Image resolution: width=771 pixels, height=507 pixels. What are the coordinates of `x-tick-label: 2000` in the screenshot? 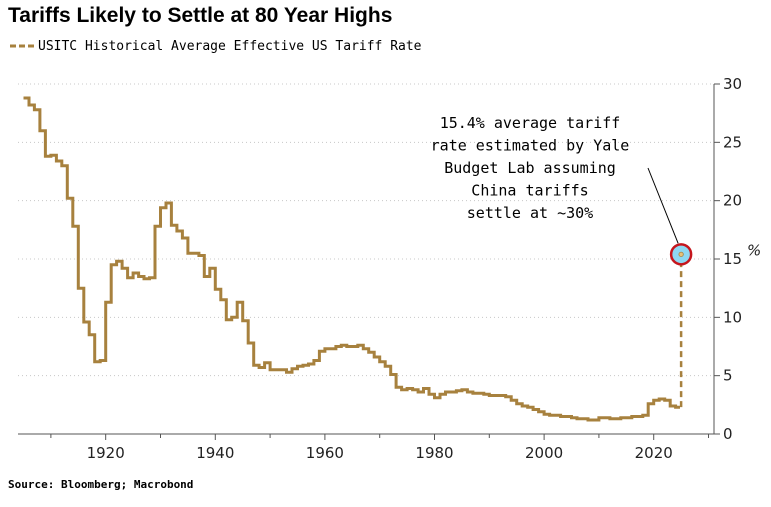 It's located at (544, 453).